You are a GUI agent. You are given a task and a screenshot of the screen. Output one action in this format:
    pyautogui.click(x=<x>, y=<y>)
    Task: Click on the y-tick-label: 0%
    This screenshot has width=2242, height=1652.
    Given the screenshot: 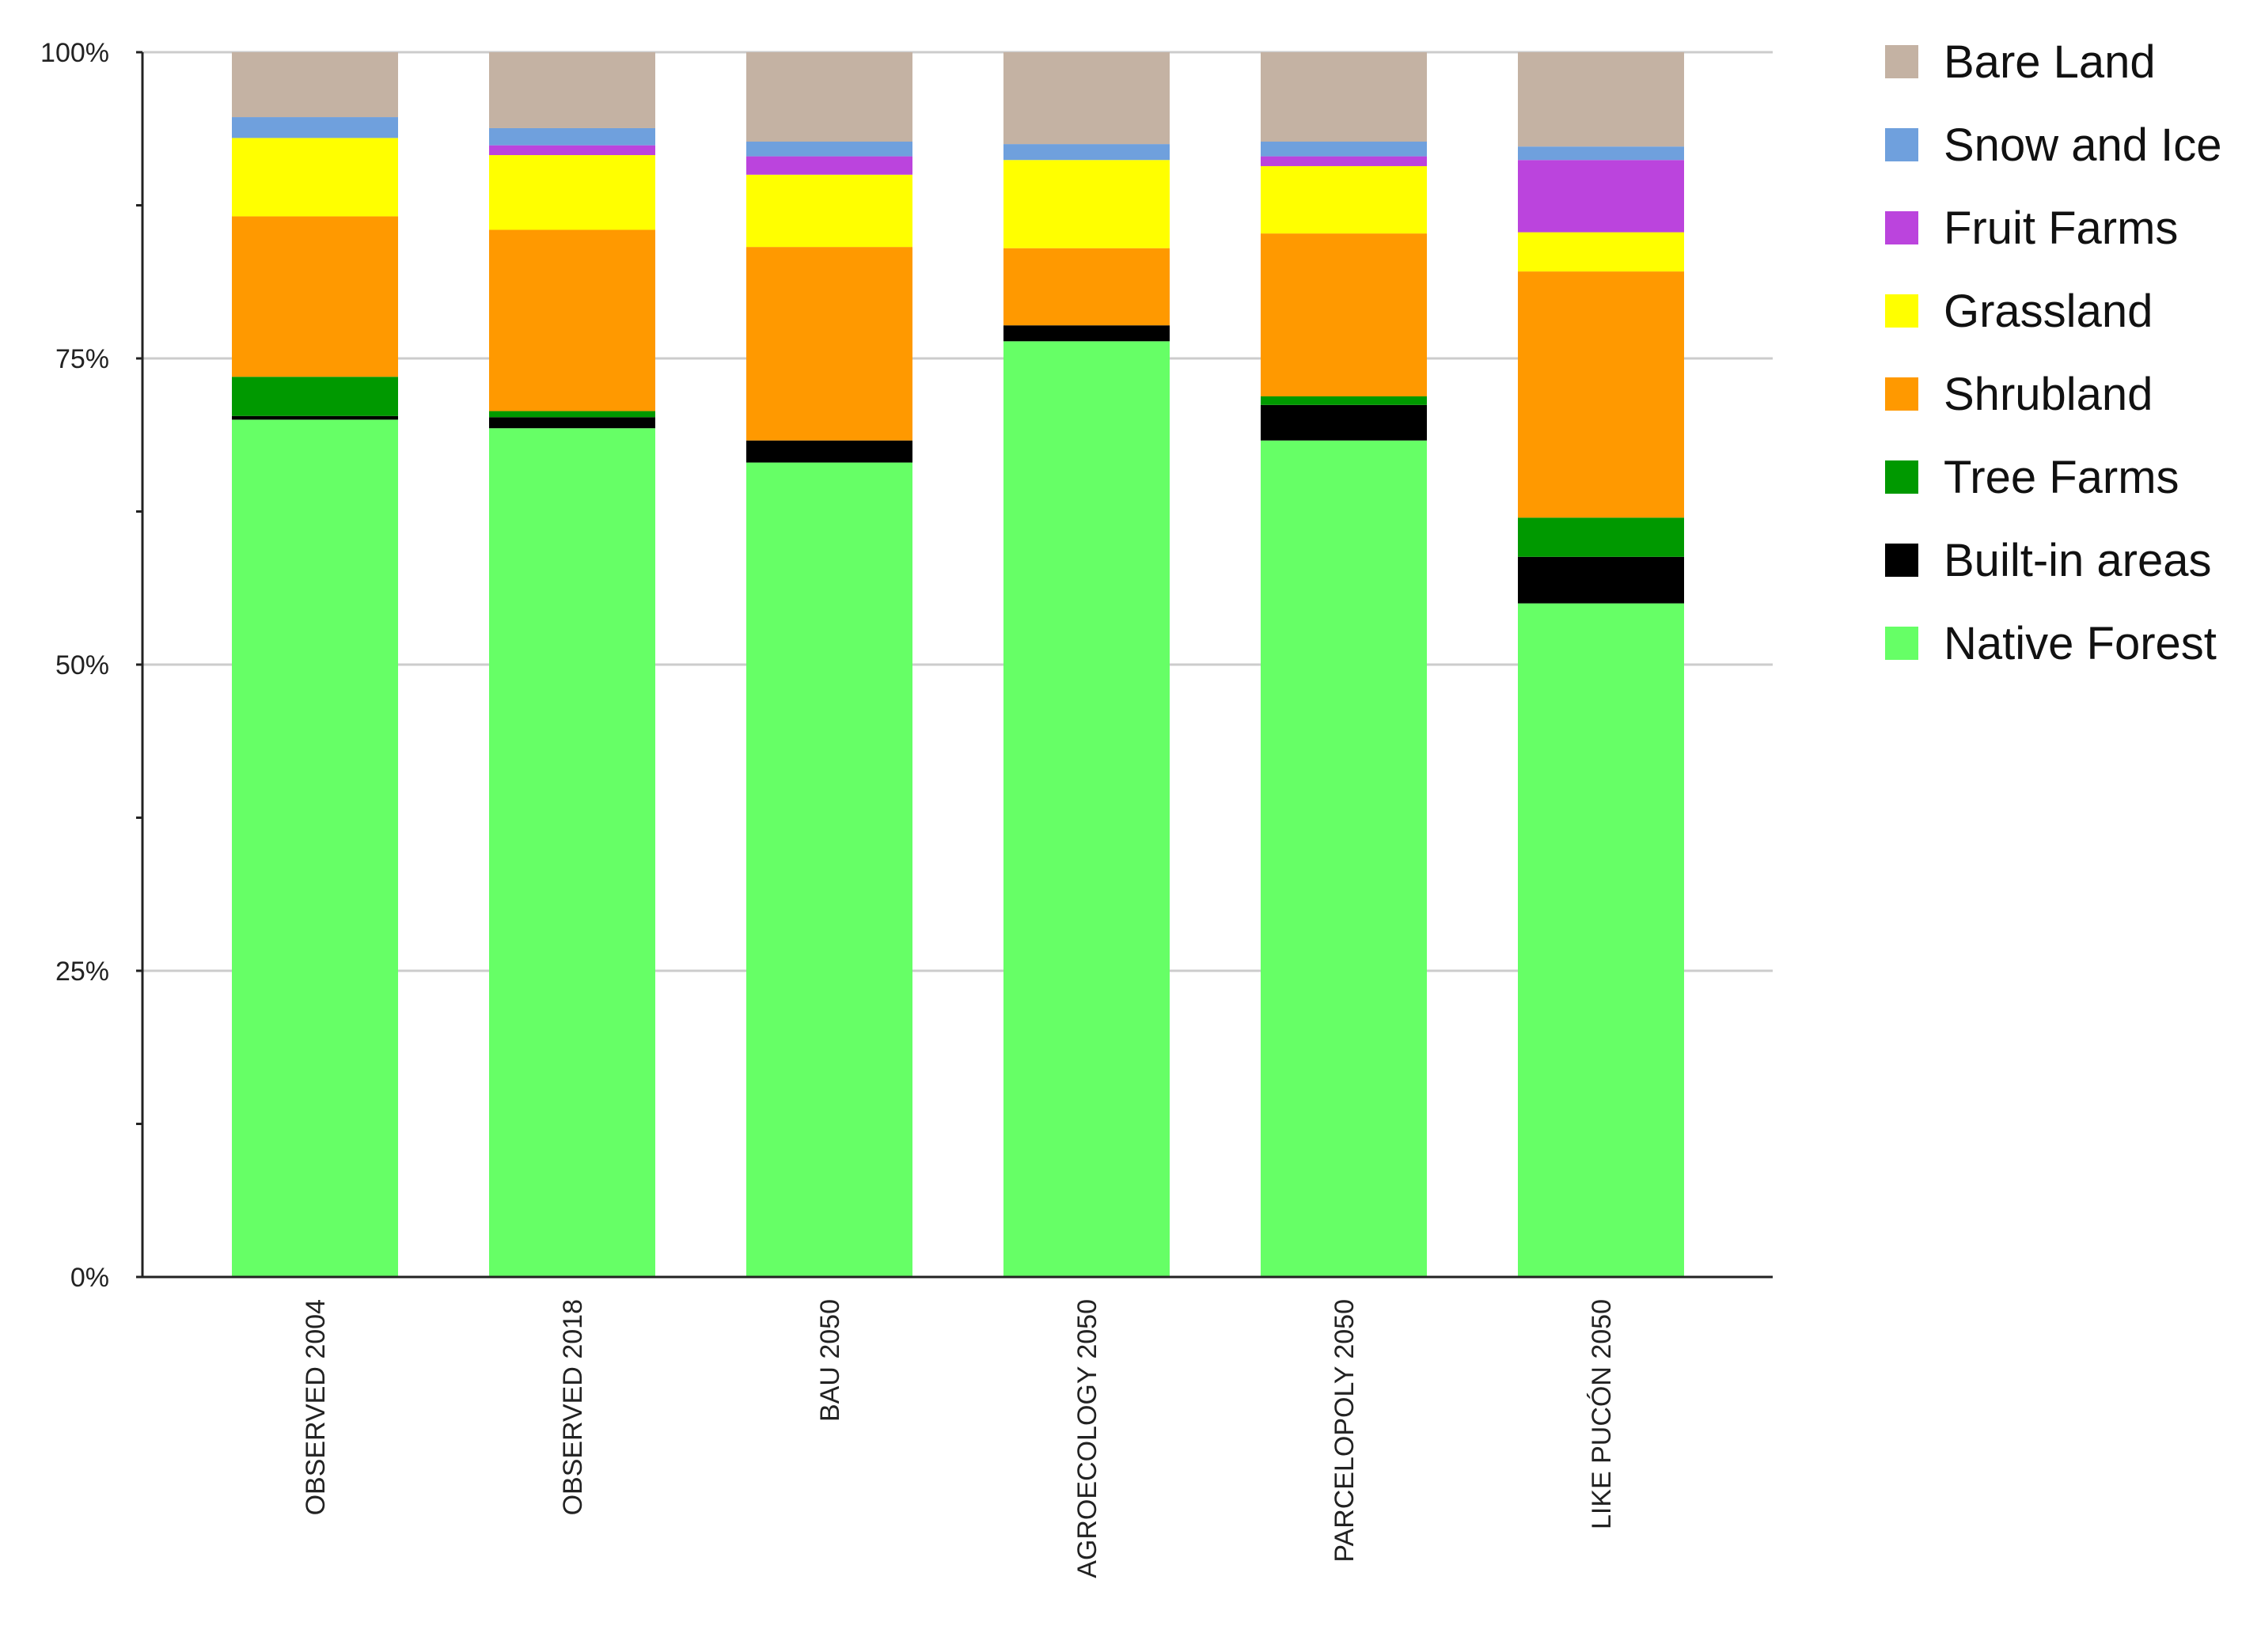 What is the action you would take?
    pyautogui.click(x=89, y=1278)
    